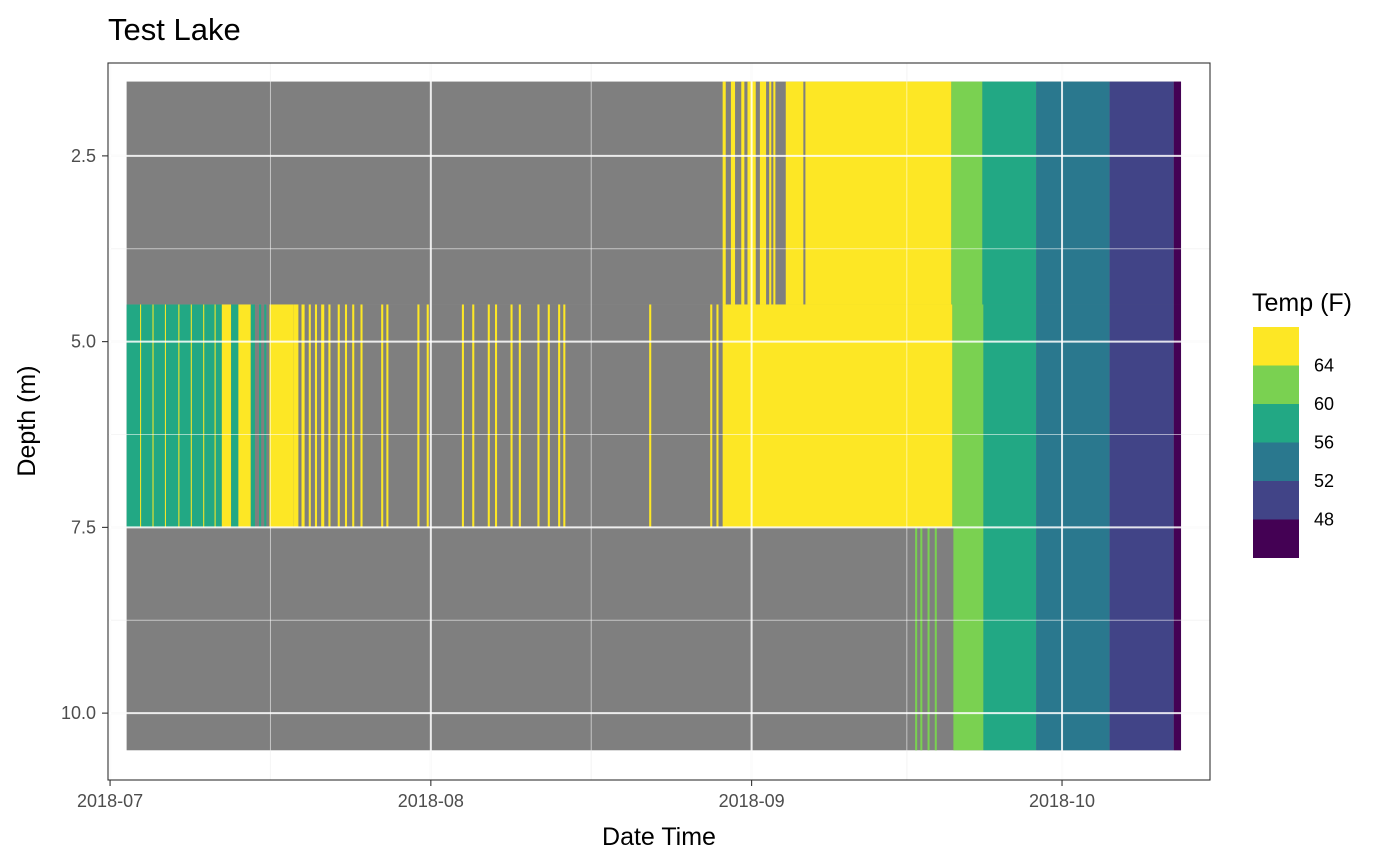 Image resolution: width=1400 pixels, height=866 pixels. Describe the element at coordinates (1324, 481) in the screenshot. I see `legend-label: 52` at that location.